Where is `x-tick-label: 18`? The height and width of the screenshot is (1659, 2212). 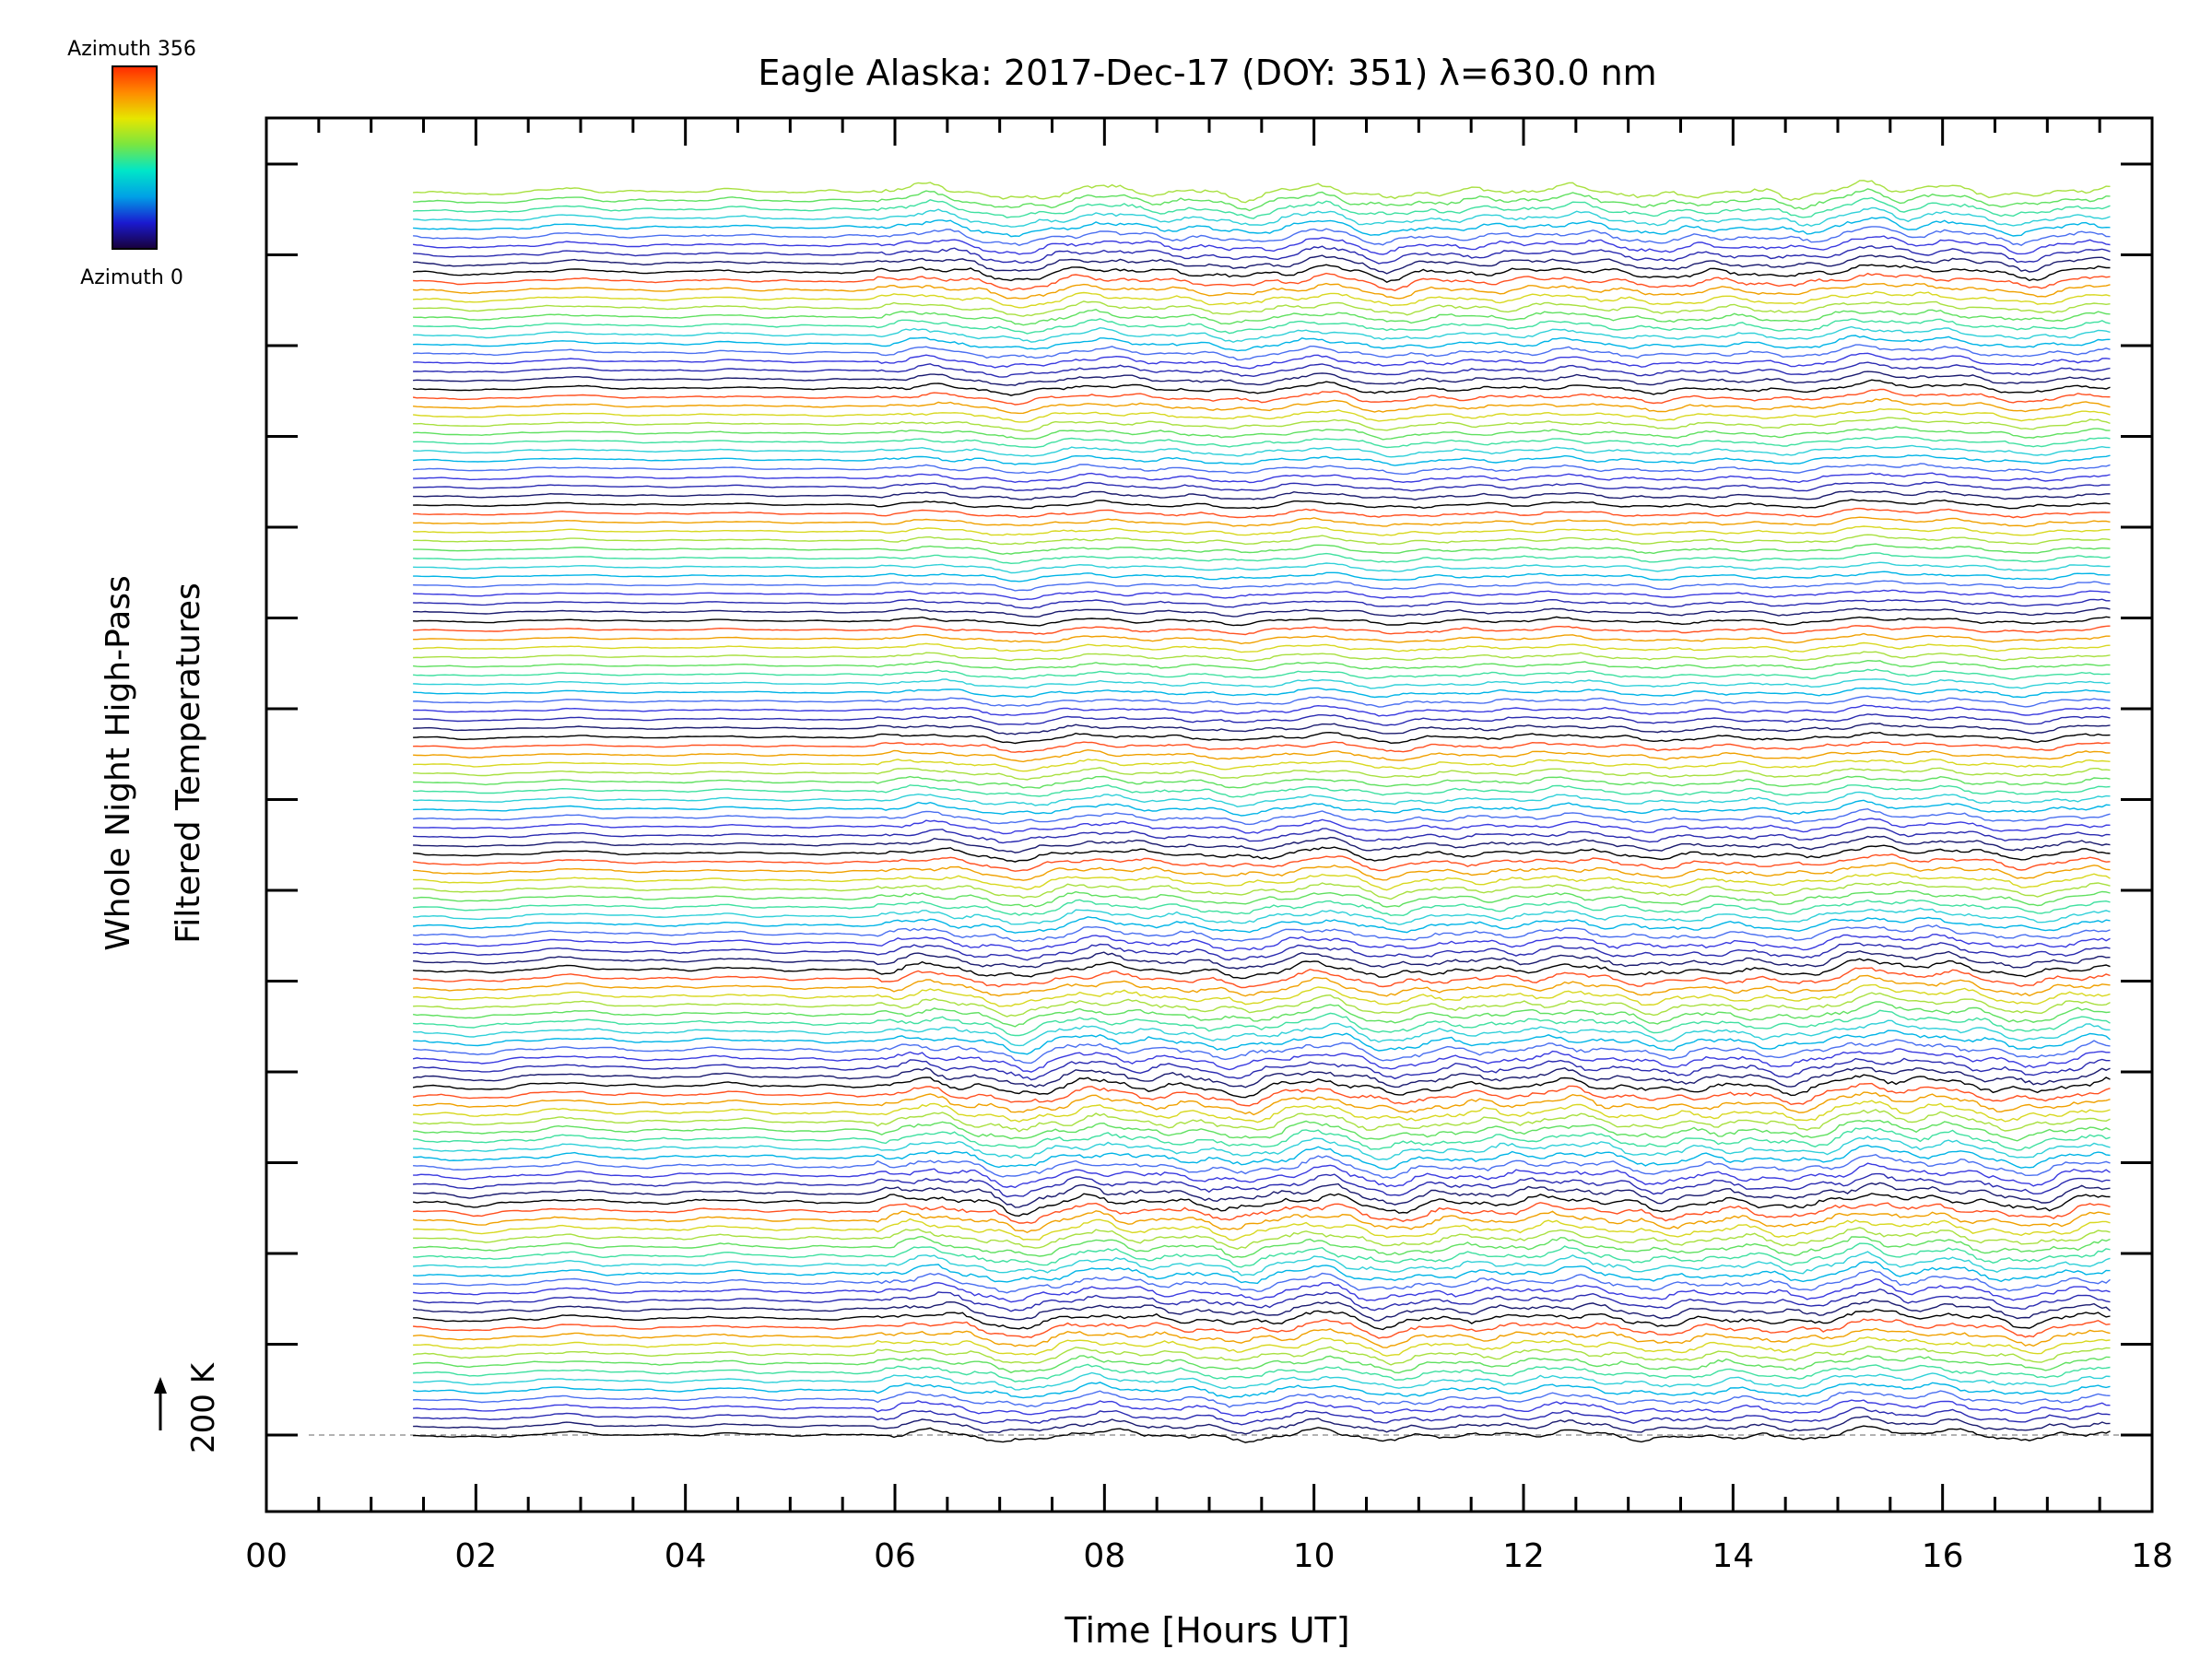
x-tick-label: 18 is located at coordinates (2152, 1556).